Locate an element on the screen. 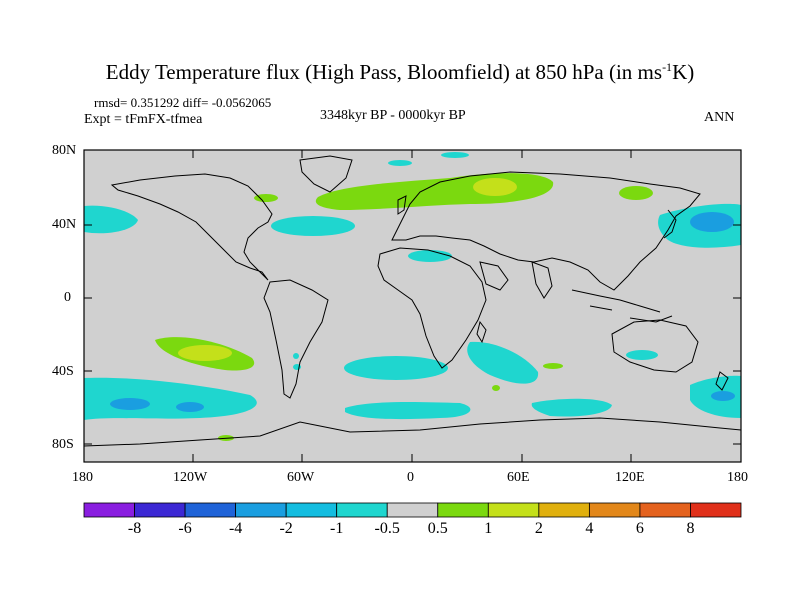 The height and width of the screenshot is (600, 800). colorbar-tick-label: -8 is located at coordinates (134, 528).